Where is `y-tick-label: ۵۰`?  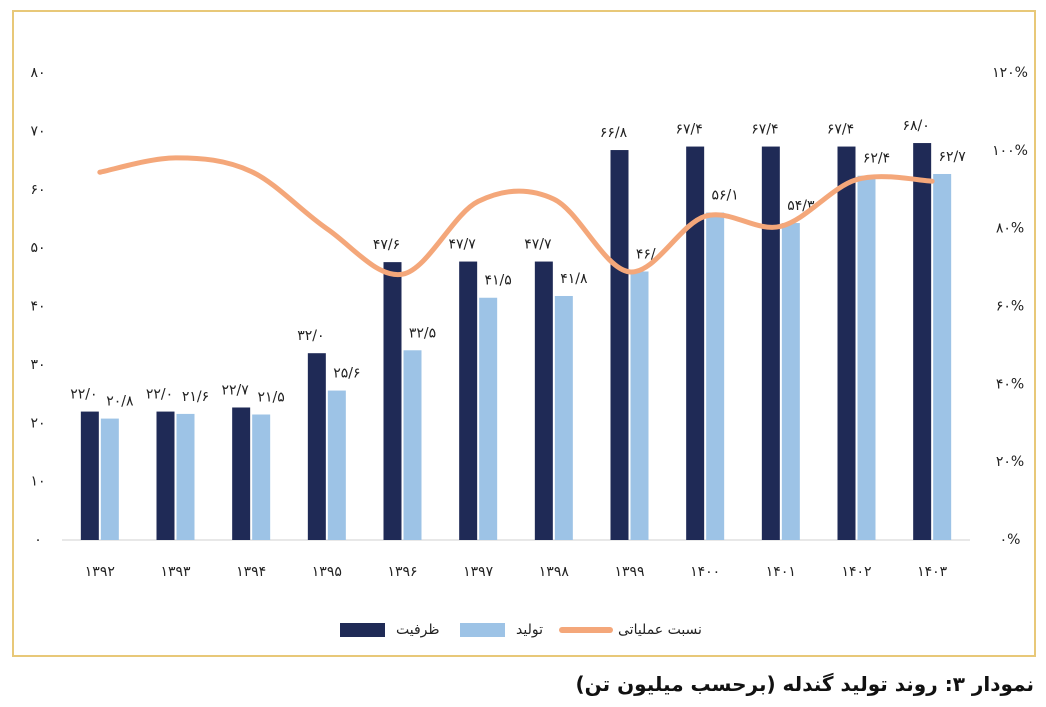
y-tick-label: ۵۰ is located at coordinates (37, 248).